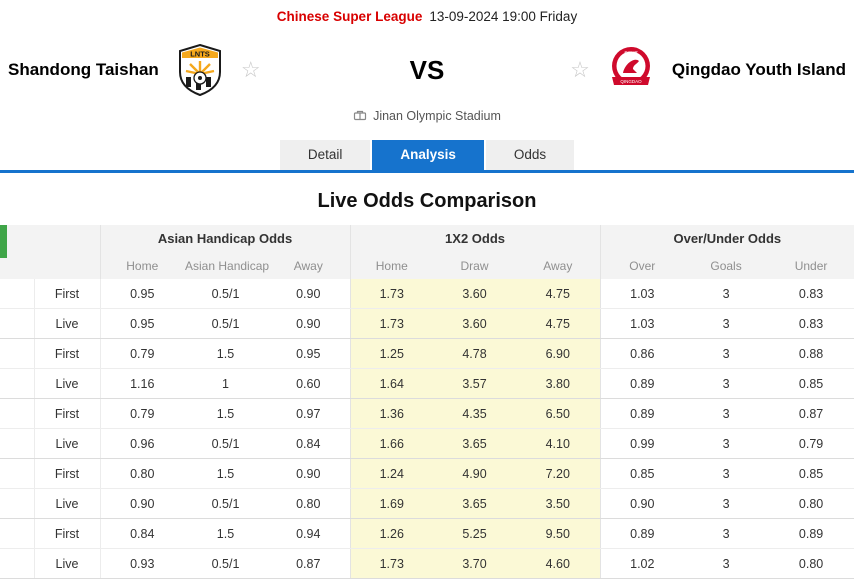  I want to click on odds-value: 0.95, so click(141, 323).